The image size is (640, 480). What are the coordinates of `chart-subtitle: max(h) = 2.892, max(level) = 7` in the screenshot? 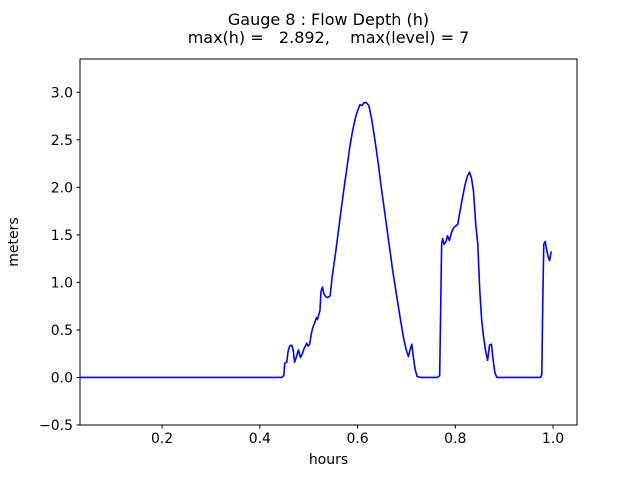 It's located at (328, 37).